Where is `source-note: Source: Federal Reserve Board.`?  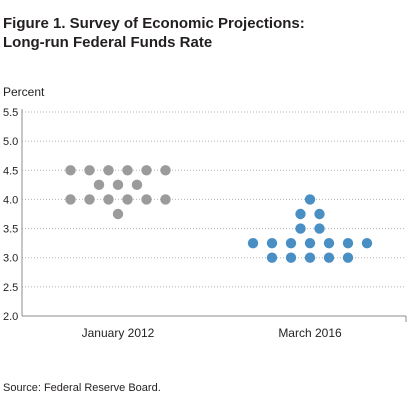
source-note: Source: Federal Reserve Board. is located at coordinates (82, 388).